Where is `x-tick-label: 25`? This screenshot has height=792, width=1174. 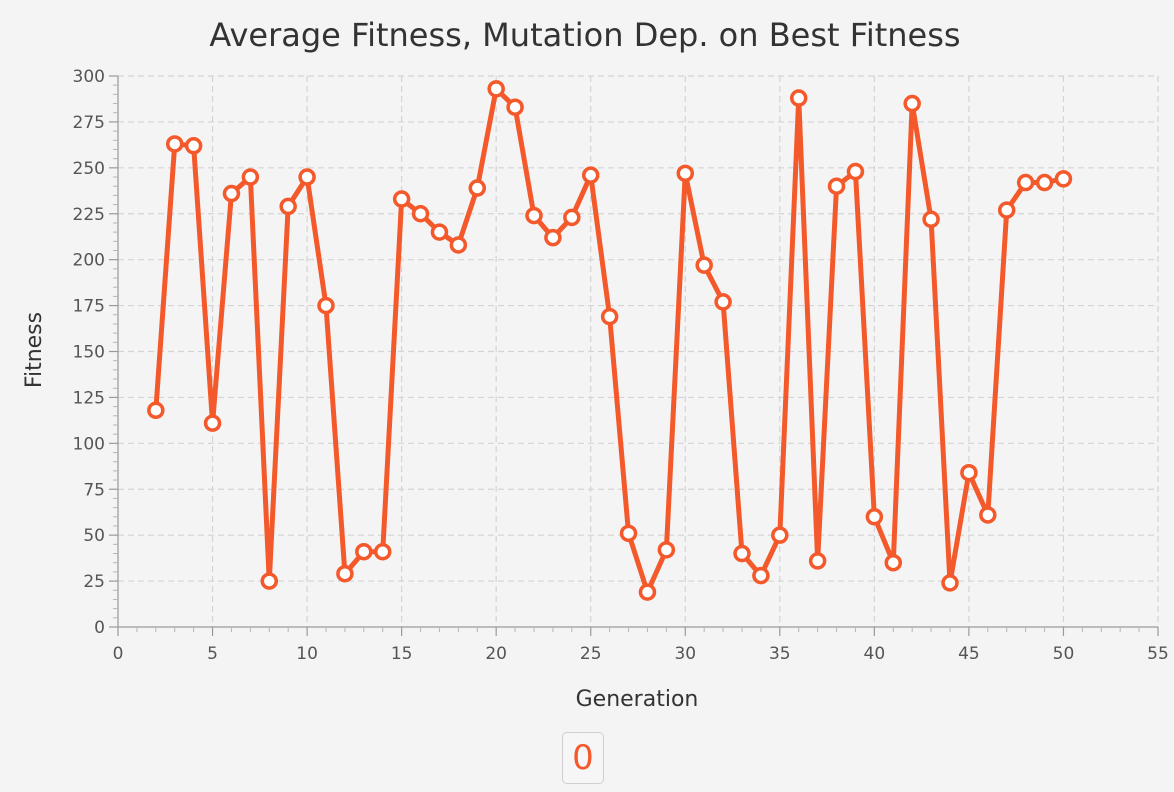
x-tick-label: 25 is located at coordinates (591, 654).